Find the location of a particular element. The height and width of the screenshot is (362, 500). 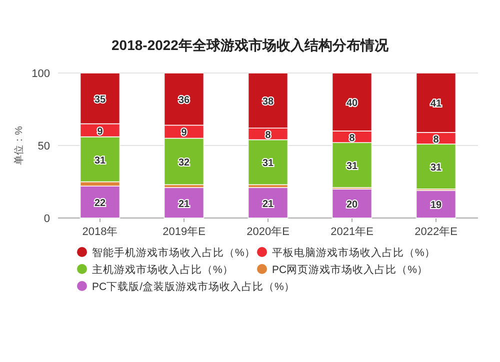

data-label: 19 is located at coordinates (436, 206).